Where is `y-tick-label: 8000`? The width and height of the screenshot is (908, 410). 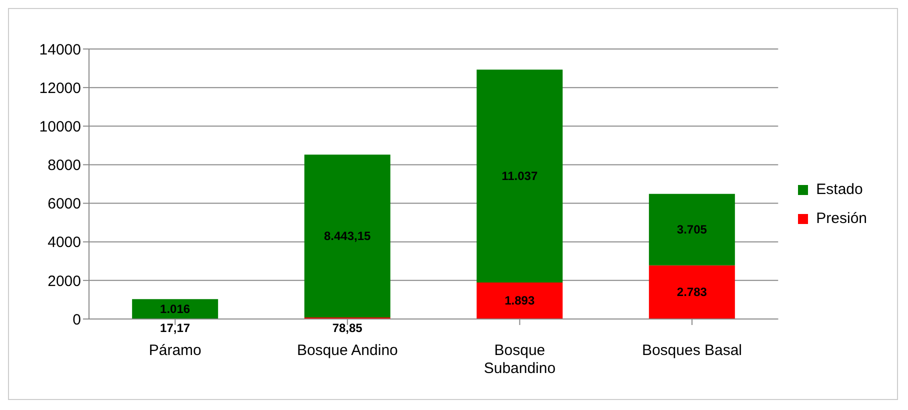 y-tick-label: 8000 is located at coordinates (64, 165).